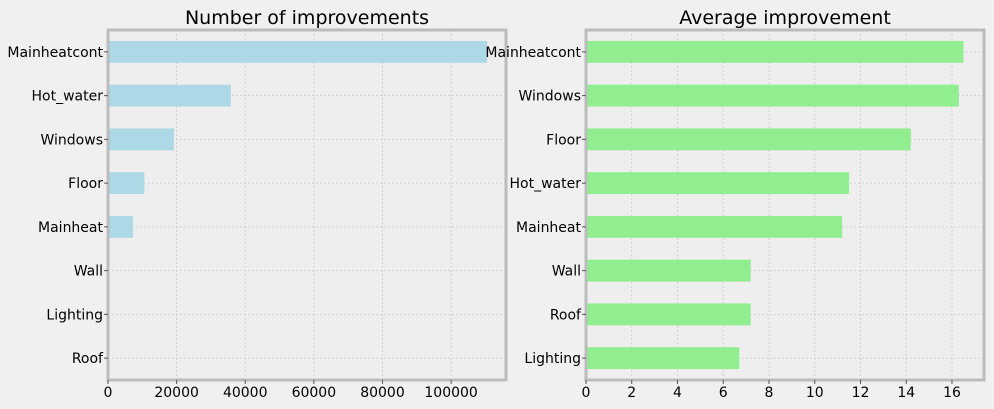  What do you see at coordinates (952, 393) in the screenshot?
I see `average-improvement-xtick-label: 16` at bounding box center [952, 393].